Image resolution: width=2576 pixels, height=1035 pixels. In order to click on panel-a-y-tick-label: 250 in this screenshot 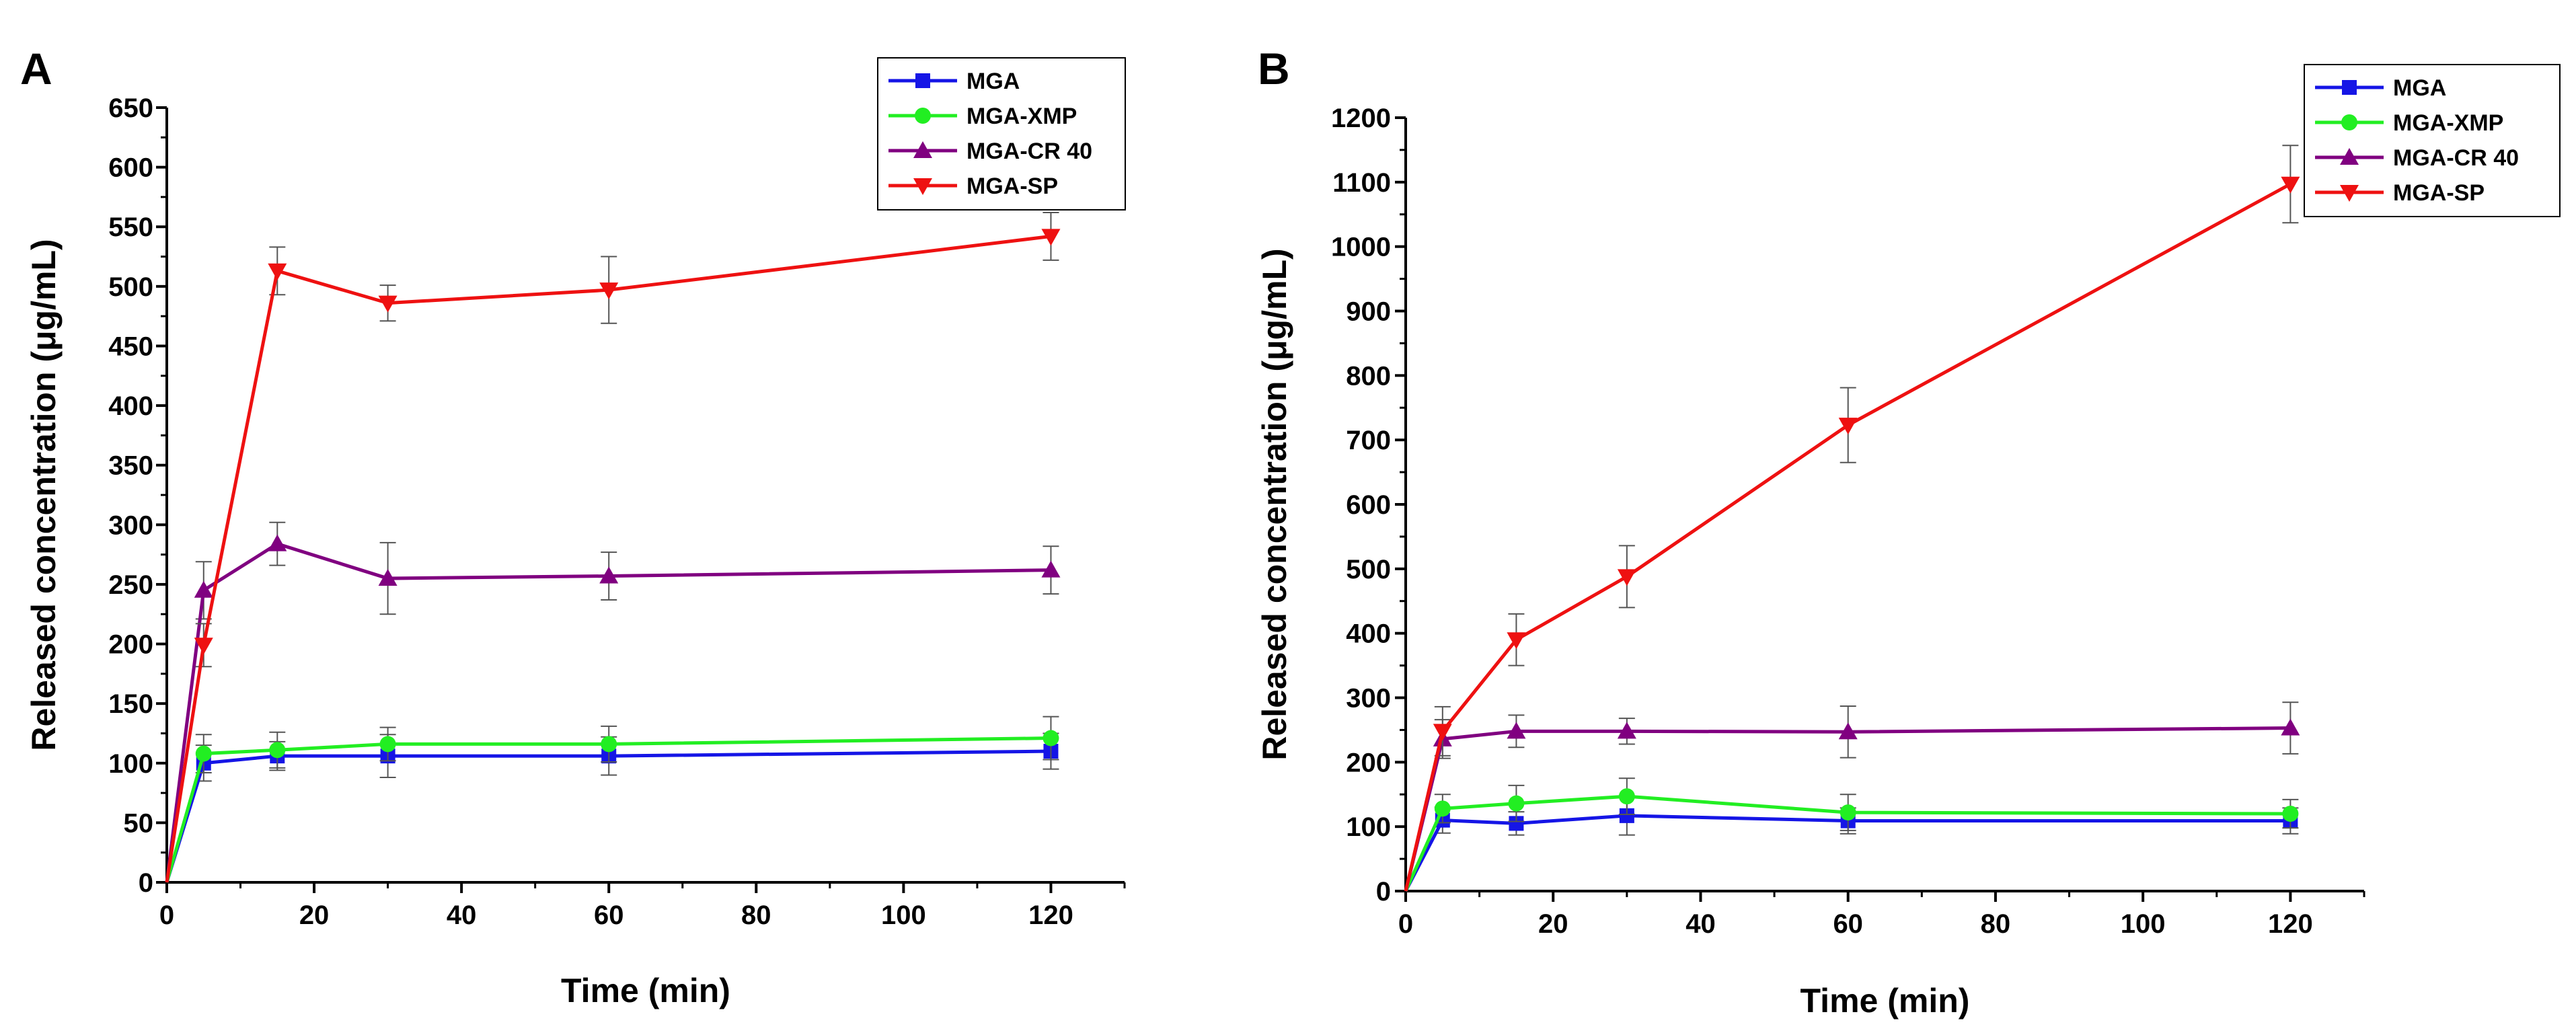, I will do `click(130, 585)`.